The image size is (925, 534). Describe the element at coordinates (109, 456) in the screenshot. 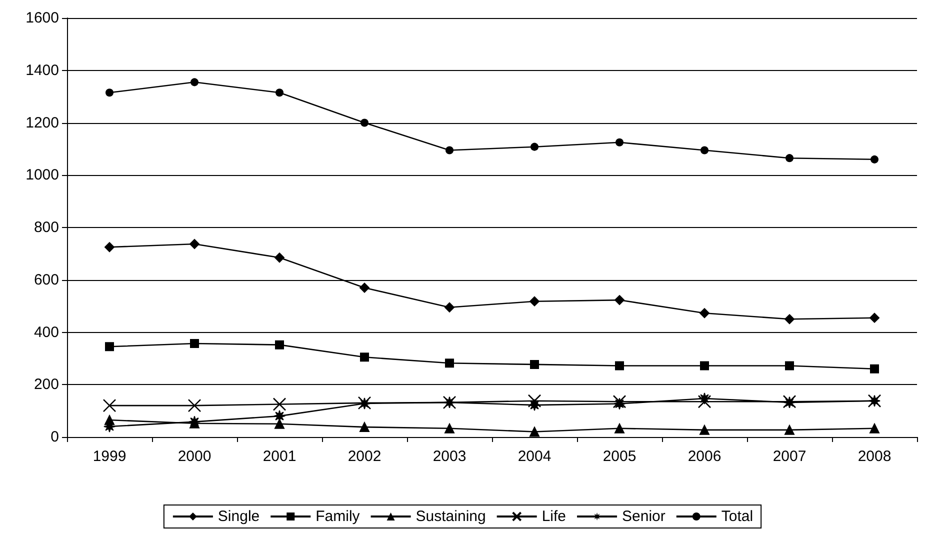

I see `x-tick-label: 1999` at that location.